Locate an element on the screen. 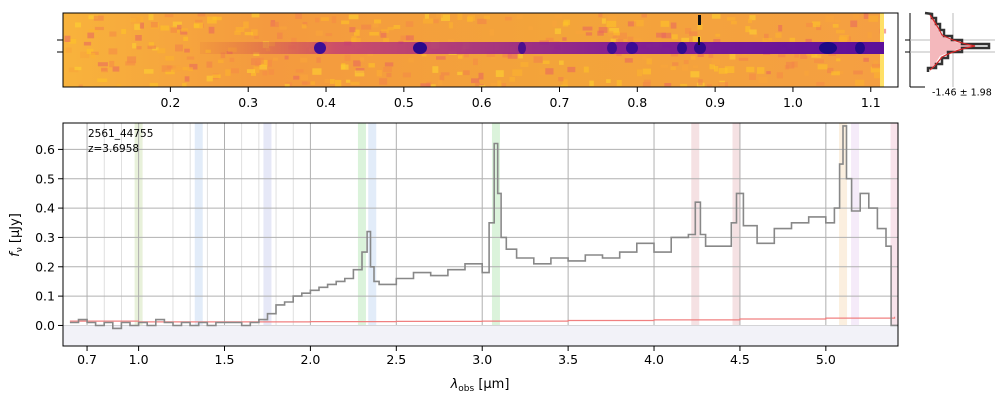 Image resolution: width=1000 pixels, height=400 pixels. y-tick-label: 0.1 is located at coordinates (45, 296).